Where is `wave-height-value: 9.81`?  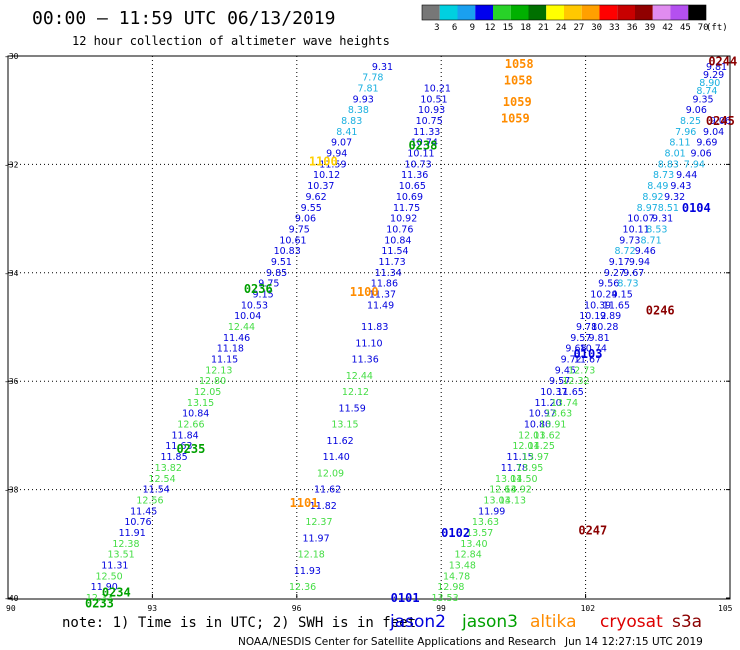 wave-height-value: 9.81 is located at coordinates (598, 338).